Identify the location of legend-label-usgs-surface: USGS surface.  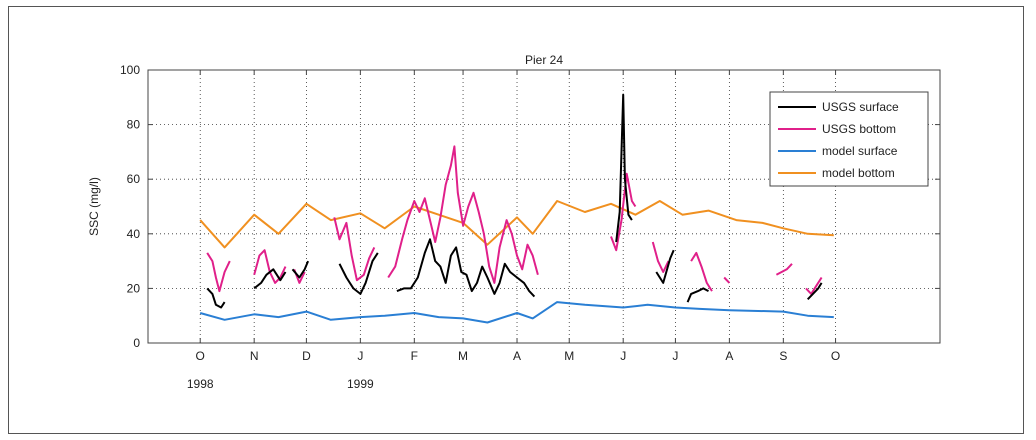
(860, 107).